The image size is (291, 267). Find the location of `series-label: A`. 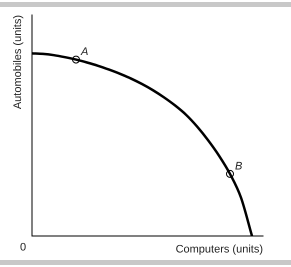

series-label: A is located at coordinates (84, 52).